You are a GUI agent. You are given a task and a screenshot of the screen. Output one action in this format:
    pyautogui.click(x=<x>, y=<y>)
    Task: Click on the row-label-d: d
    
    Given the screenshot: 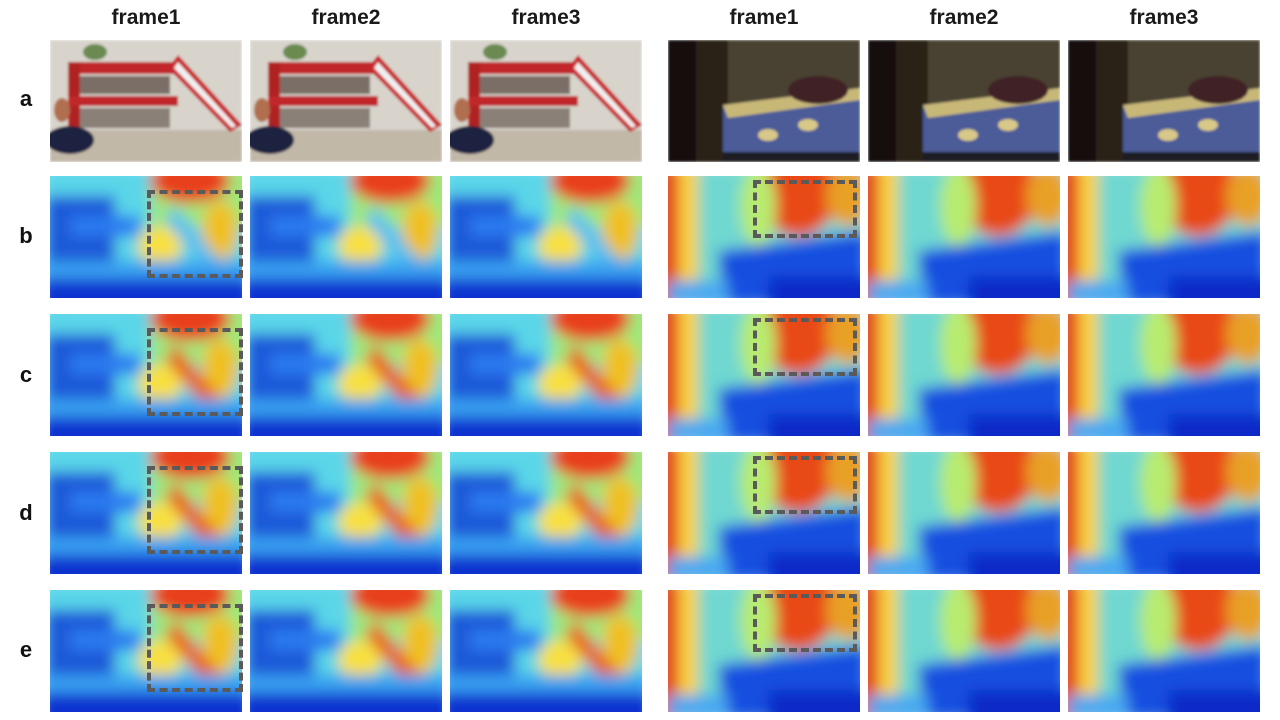 What is the action you would take?
    pyautogui.click(x=26, y=512)
    